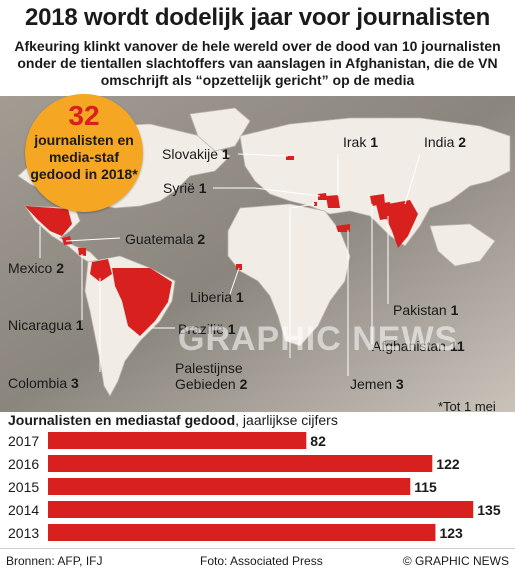 The image size is (515, 573). What do you see at coordinates (23, 533) in the screenshot?
I see `bar-year-label-2013: 2013` at bounding box center [23, 533].